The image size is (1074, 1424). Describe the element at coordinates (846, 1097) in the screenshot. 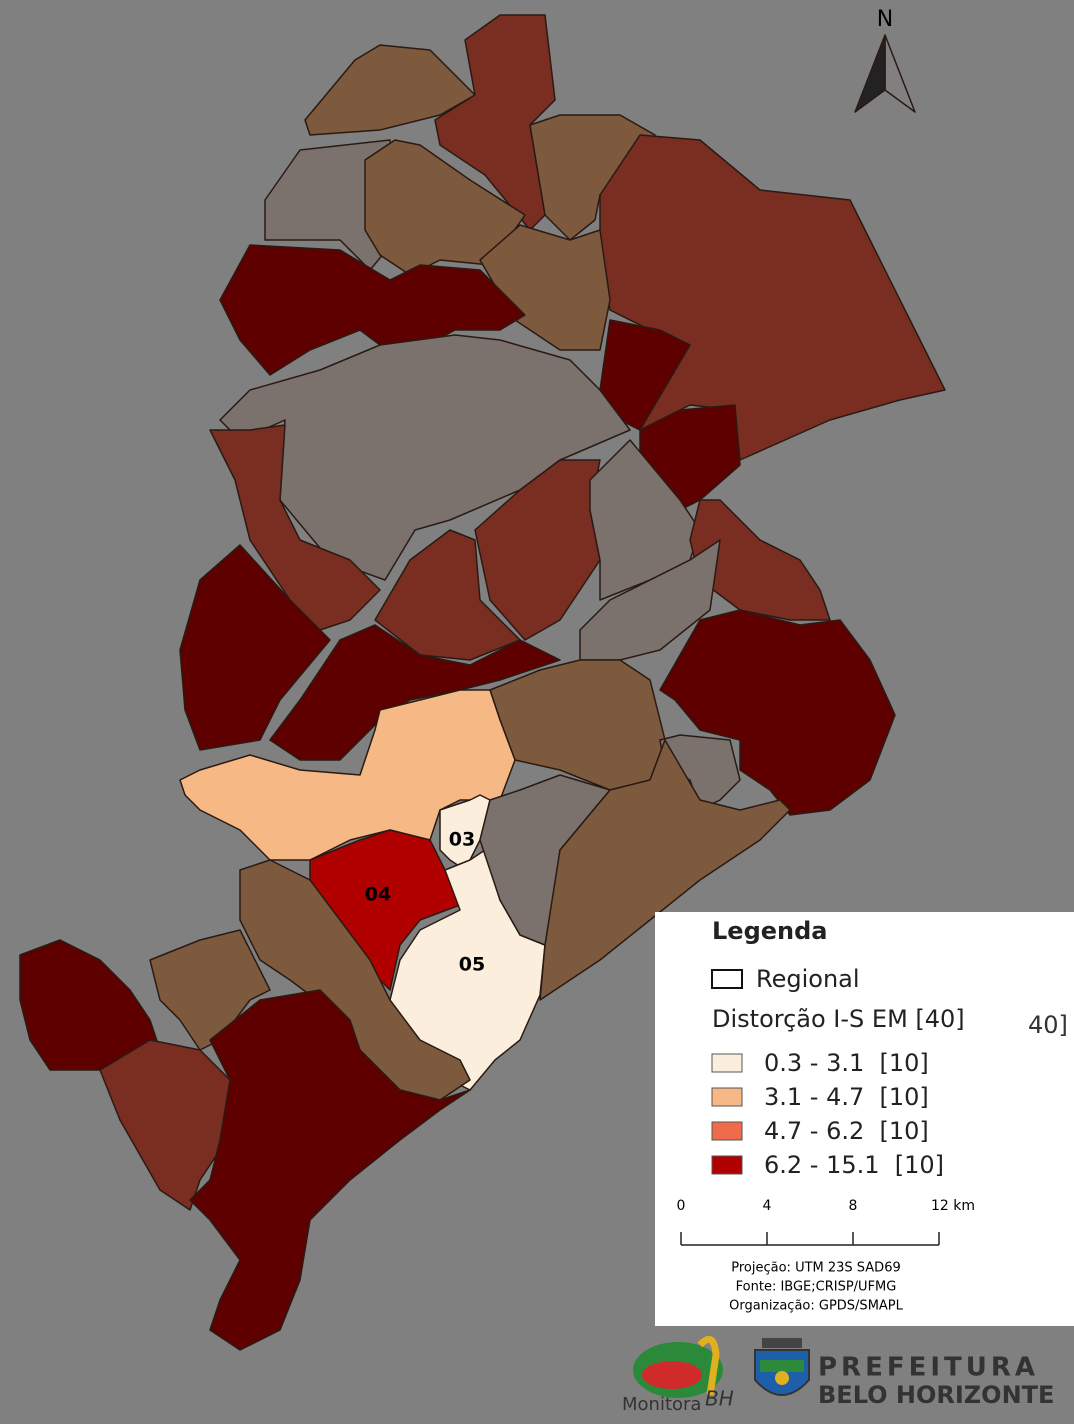

I see `legend-item: 3.1 - 4.7 [10]` at that location.